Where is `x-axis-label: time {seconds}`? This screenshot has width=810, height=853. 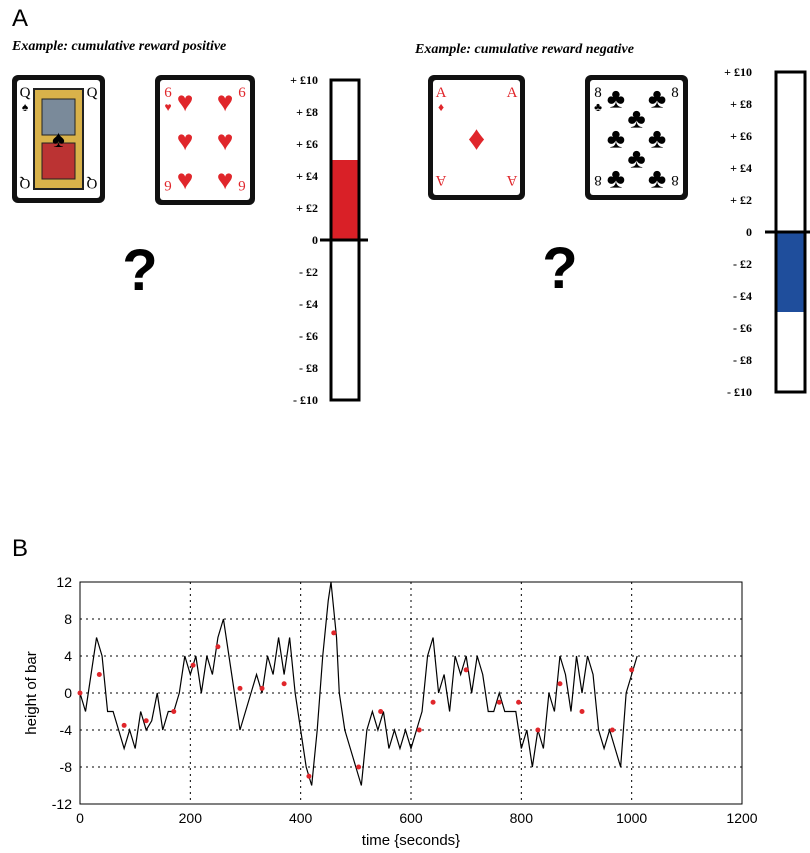
x-axis-label: time {seconds} is located at coordinates (411, 840).